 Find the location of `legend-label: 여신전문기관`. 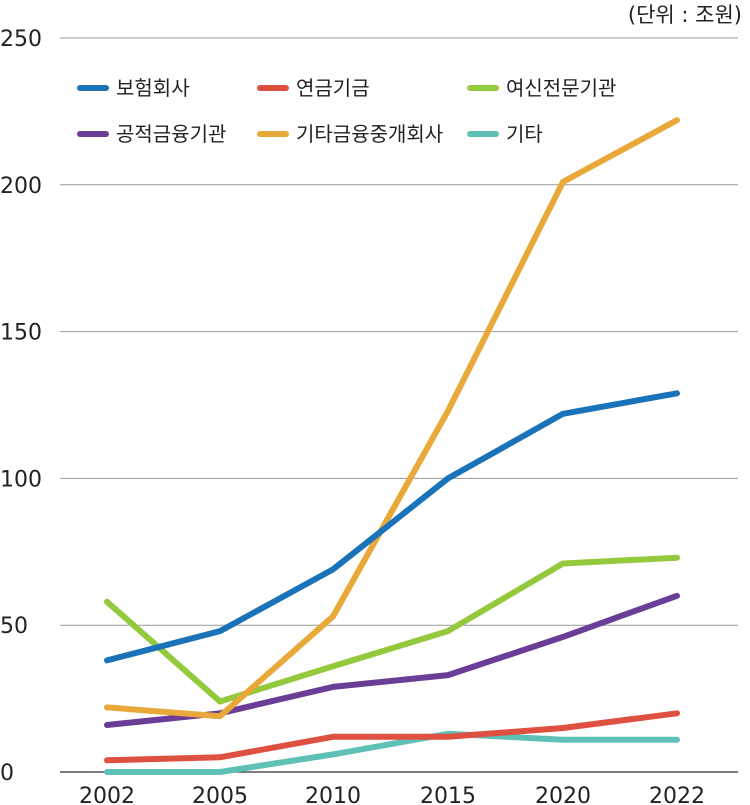

legend-label: 여신전문기관 is located at coordinates (561, 88).